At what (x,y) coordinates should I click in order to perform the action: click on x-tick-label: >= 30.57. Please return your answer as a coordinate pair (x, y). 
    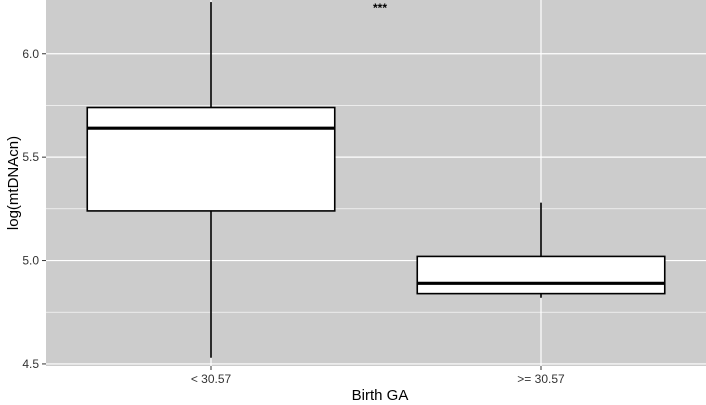
    Looking at the image, I should click on (541, 379).